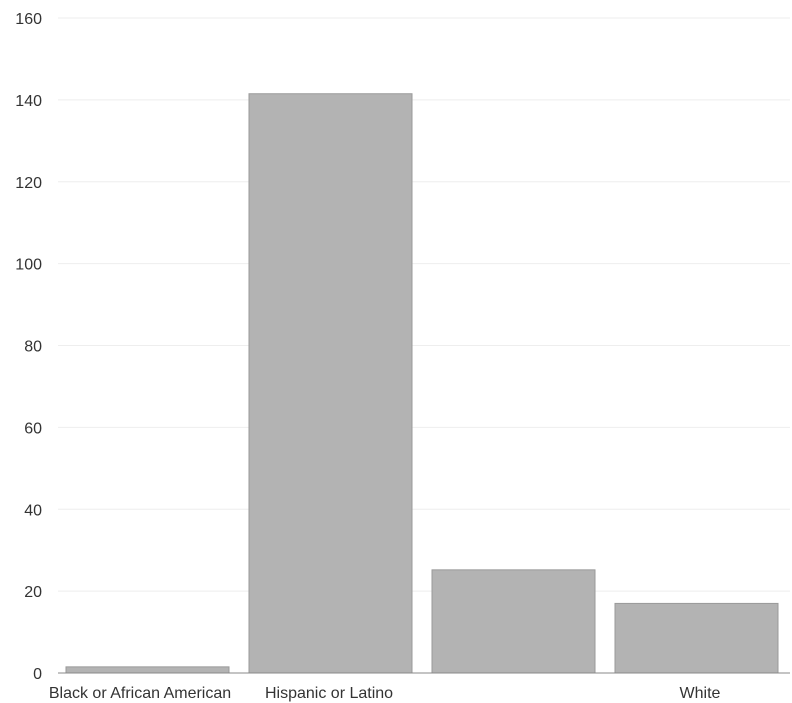  Describe the element at coordinates (28, 19) in the screenshot. I see `y-tick-label: 160` at that location.